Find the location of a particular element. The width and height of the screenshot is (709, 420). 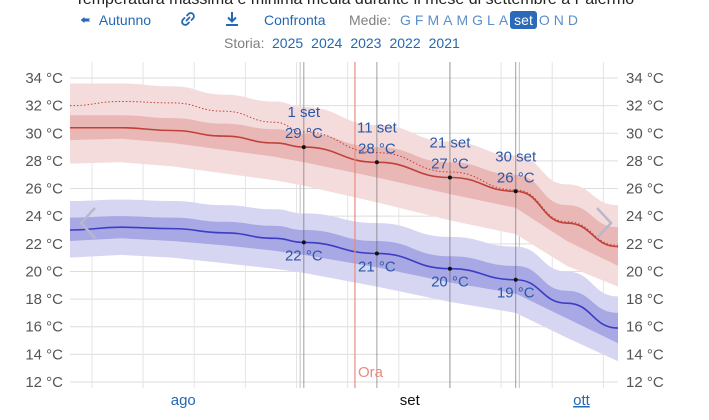

y-tick-right: 22 °C is located at coordinates (645, 244).